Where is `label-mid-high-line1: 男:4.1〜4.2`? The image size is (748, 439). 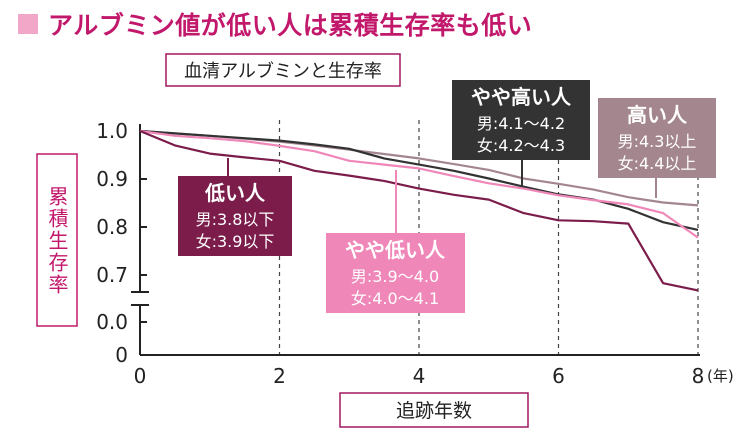 label-mid-high-line1: 男:4.1〜4.2 is located at coordinates (521, 123).